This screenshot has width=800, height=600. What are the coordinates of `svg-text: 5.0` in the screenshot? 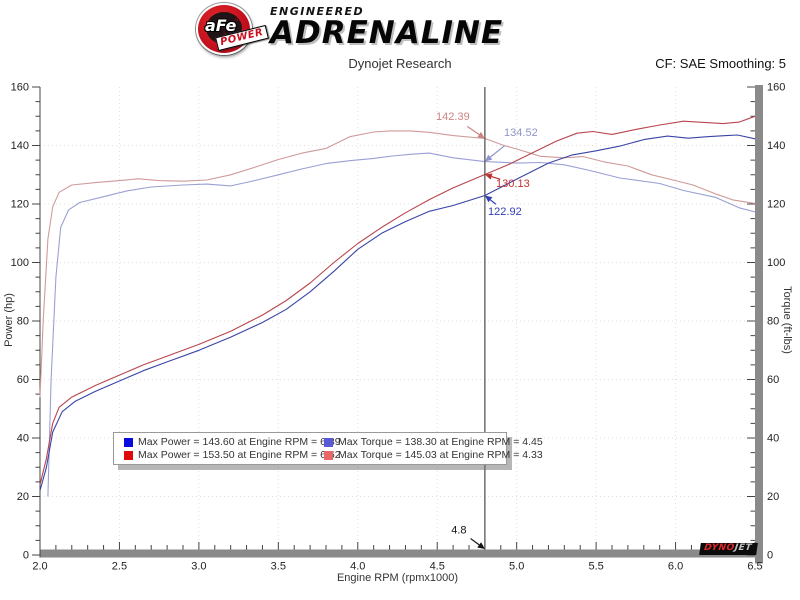 It's located at (516, 567).